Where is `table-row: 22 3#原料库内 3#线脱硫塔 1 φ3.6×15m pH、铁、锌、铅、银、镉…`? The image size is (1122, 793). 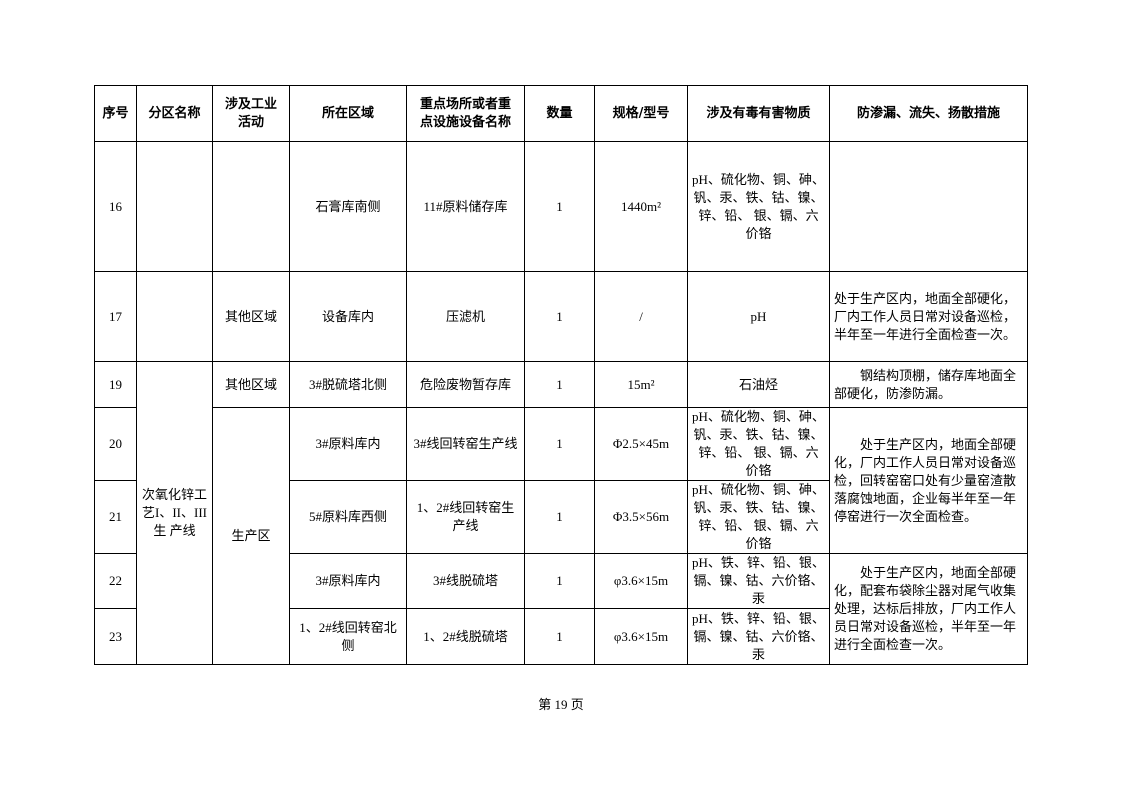 table-row: 22 3#原料库内 3#线脱硫塔 1 φ3.6×15m pH、铁、锌、铅、银、镉… is located at coordinates (561, 609).